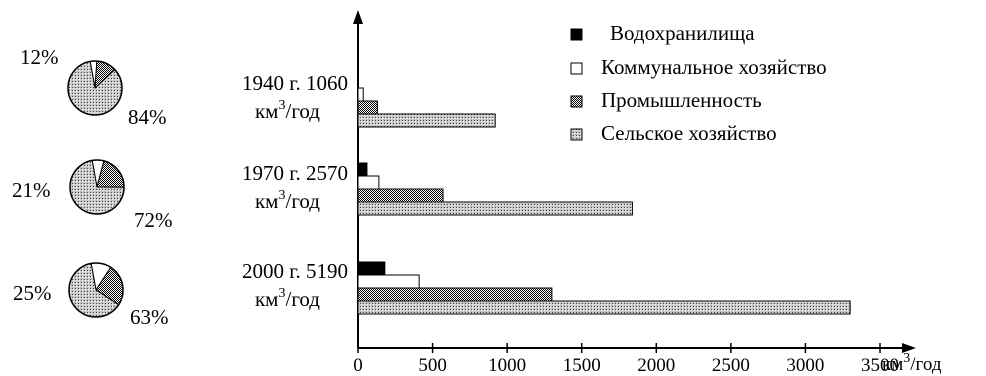 The width and height of the screenshot is (986, 376). What do you see at coordinates (39, 57) in the screenshot?
I see `pie-label: 12%` at bounding box center [39, 57].